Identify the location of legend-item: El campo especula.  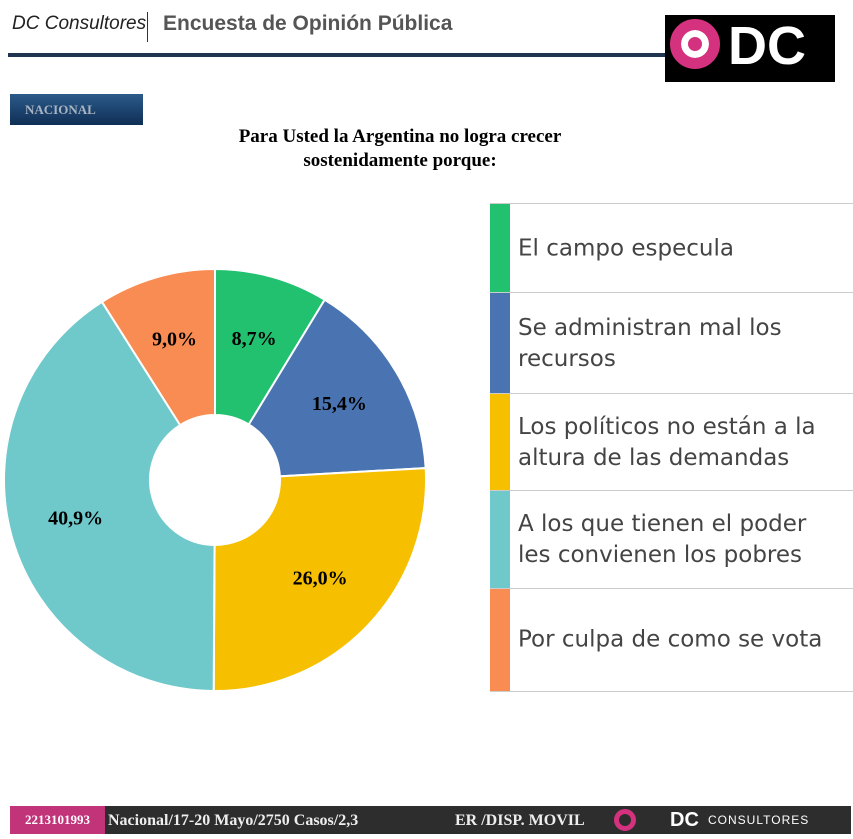
(671, 248).